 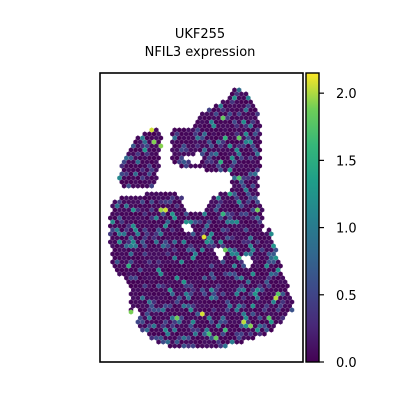 What do you see at coordinates (346, 94) in the screenshot?
I see `colorbar-tick-label: 2.0` at bounding box center [346, 94].